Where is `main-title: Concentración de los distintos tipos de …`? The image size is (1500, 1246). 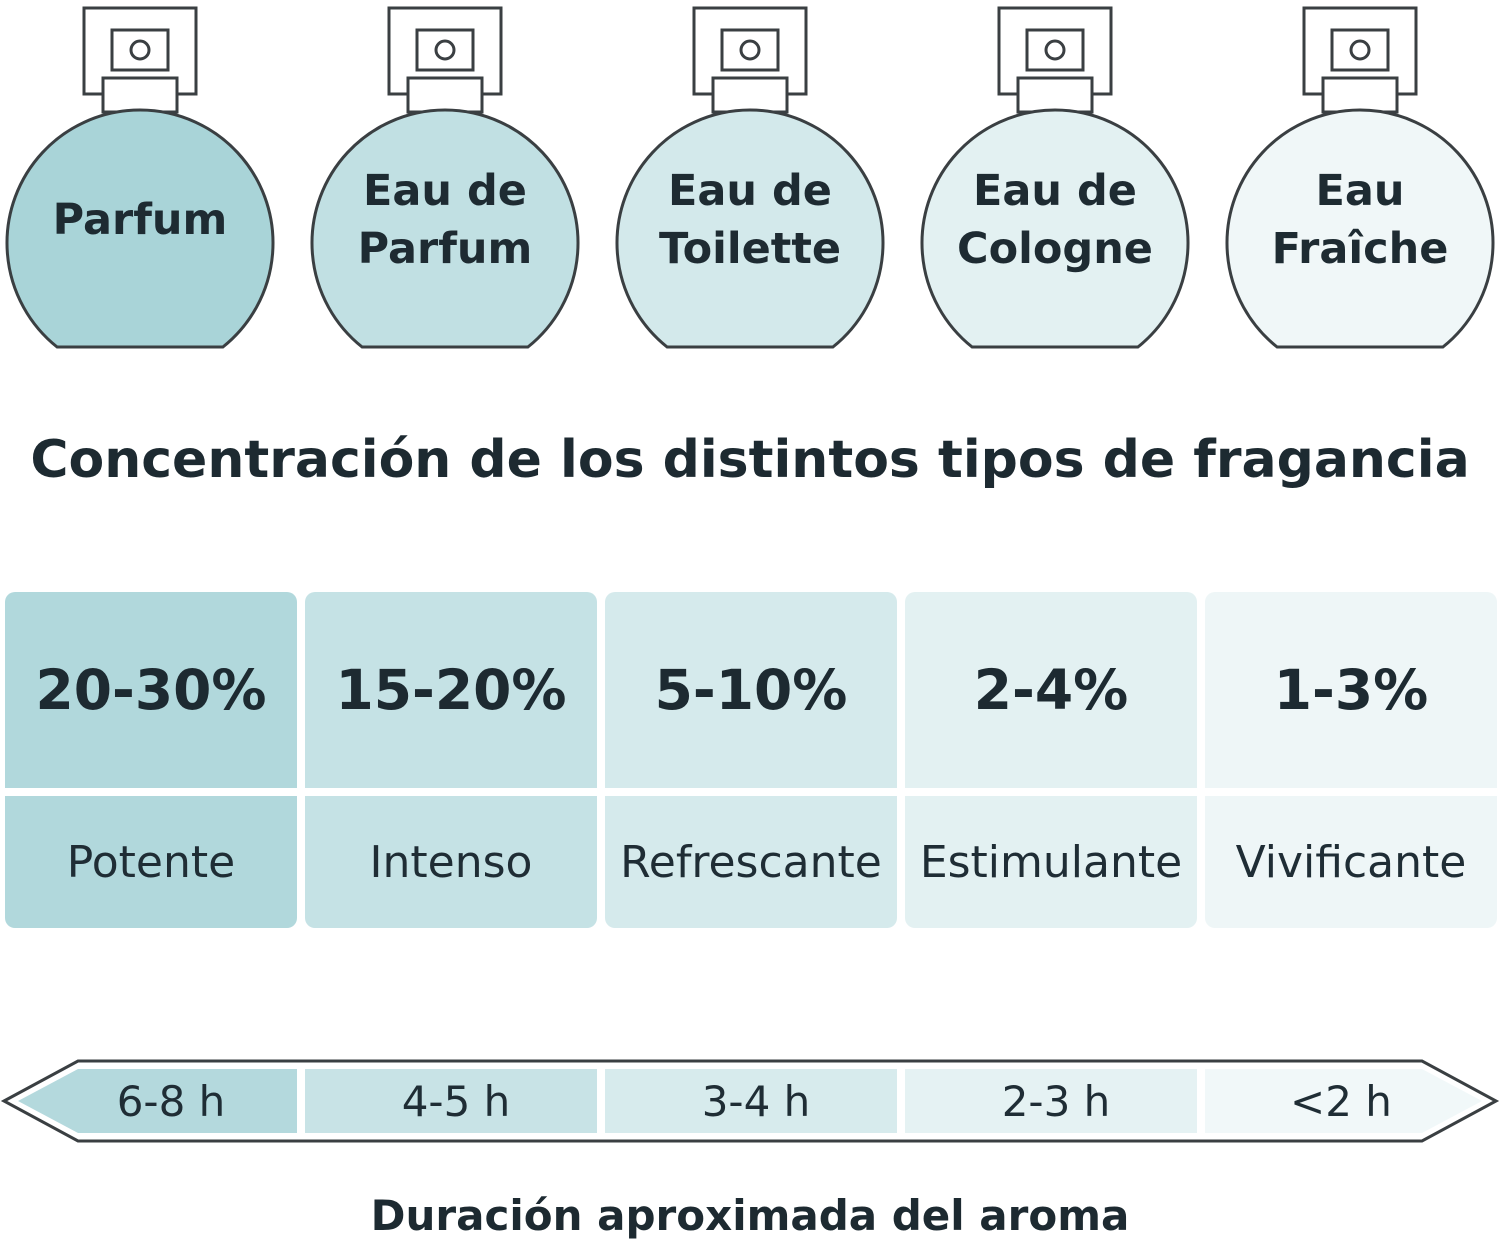
main-title: Concentración de los distintos tipos de … is located at coordinates (750, 460).